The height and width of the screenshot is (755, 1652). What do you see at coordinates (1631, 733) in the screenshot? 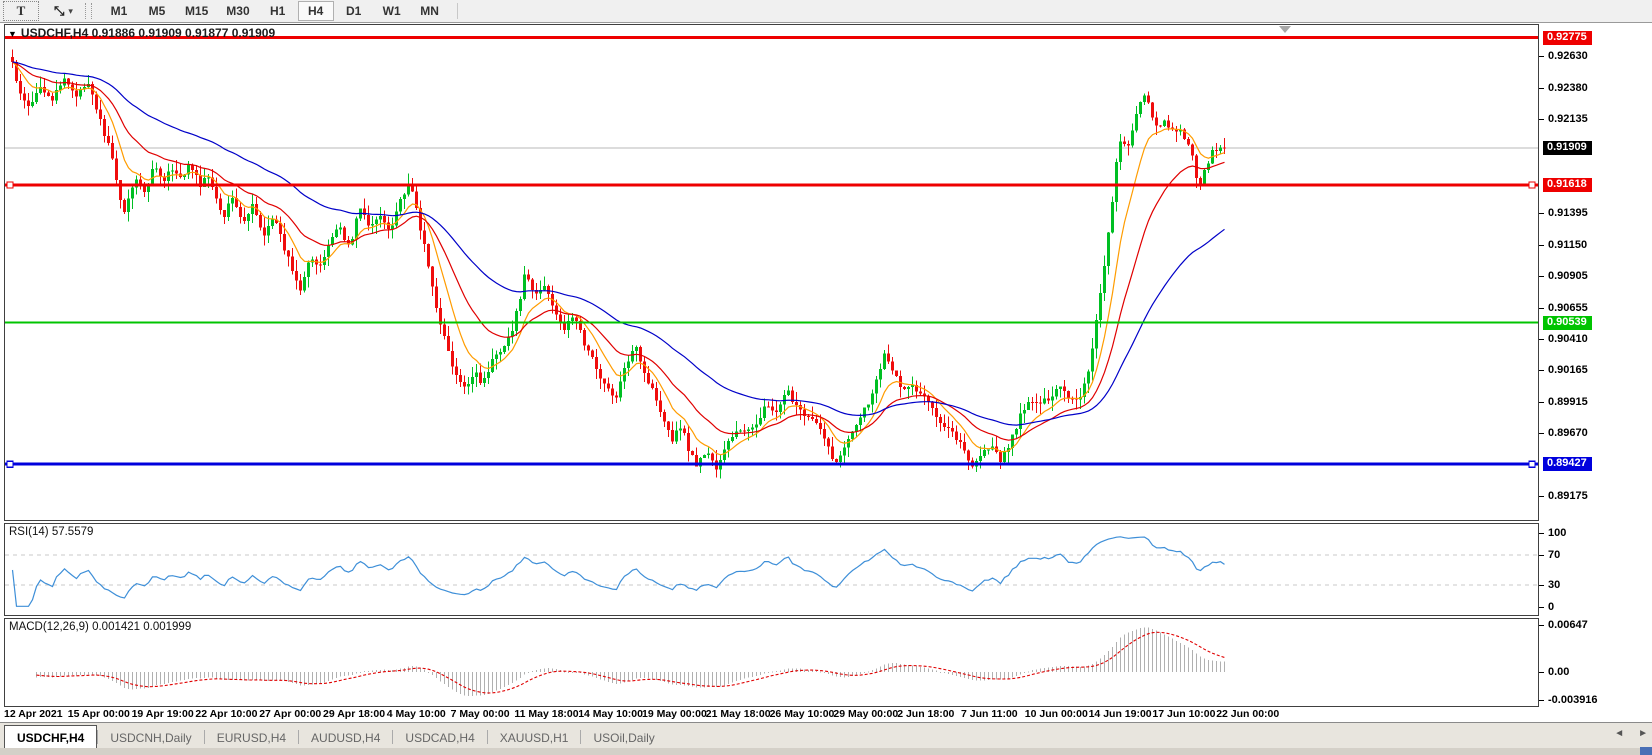
I see `tab-scroll-controls: ◄ ►` at bounding box center [1631, 733].